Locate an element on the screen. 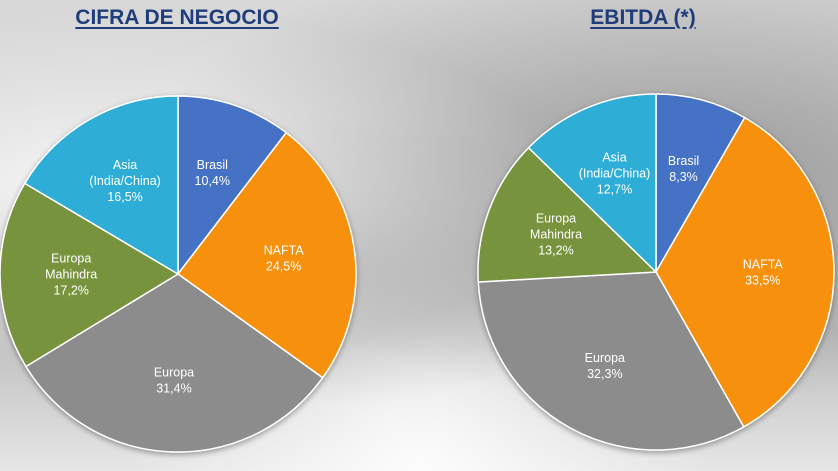 The height and width of the screenshot is (471, 838). slice-value-nafta: 24,5% is located at coordinates (283, 266).